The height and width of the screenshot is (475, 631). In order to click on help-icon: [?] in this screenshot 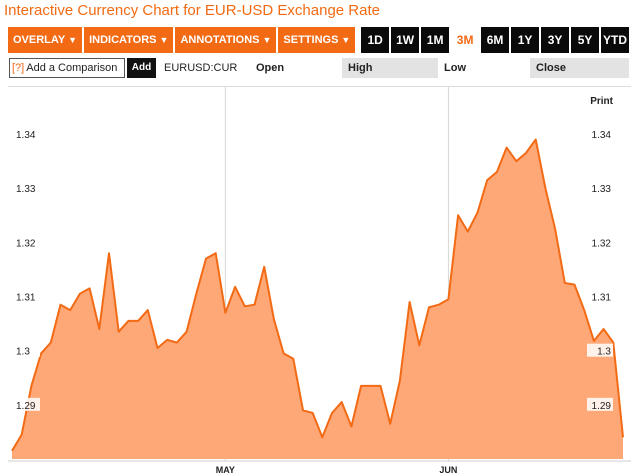, I will do `click(18, 68)`.